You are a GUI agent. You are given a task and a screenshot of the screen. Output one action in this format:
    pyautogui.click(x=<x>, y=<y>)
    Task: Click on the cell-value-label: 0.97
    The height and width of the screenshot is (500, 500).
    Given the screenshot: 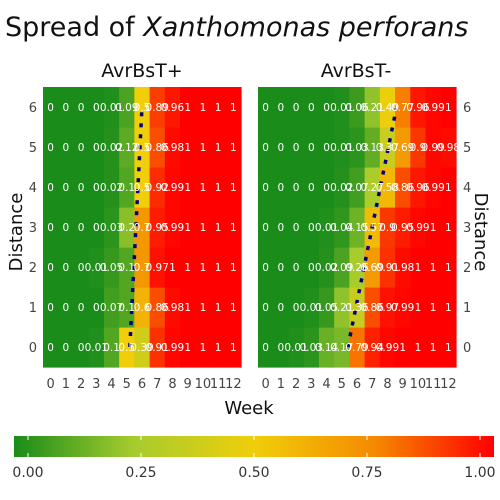 What is the action you would take?
    pyautogui.click(x=157, y=268)
    